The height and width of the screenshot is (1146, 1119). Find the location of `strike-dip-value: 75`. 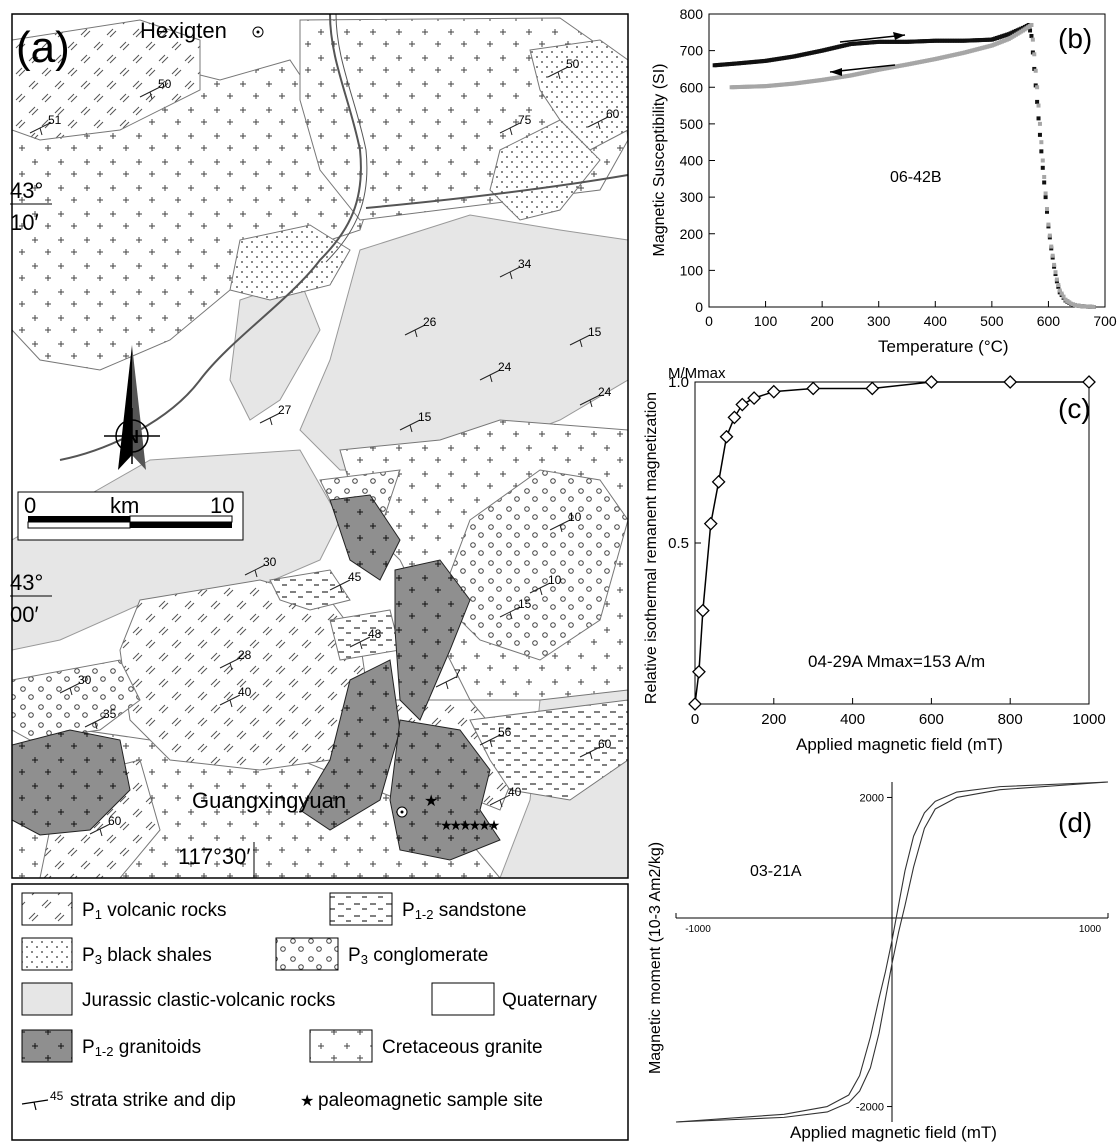

strike-dip-value: 75 is located at coordinates (525, 120).